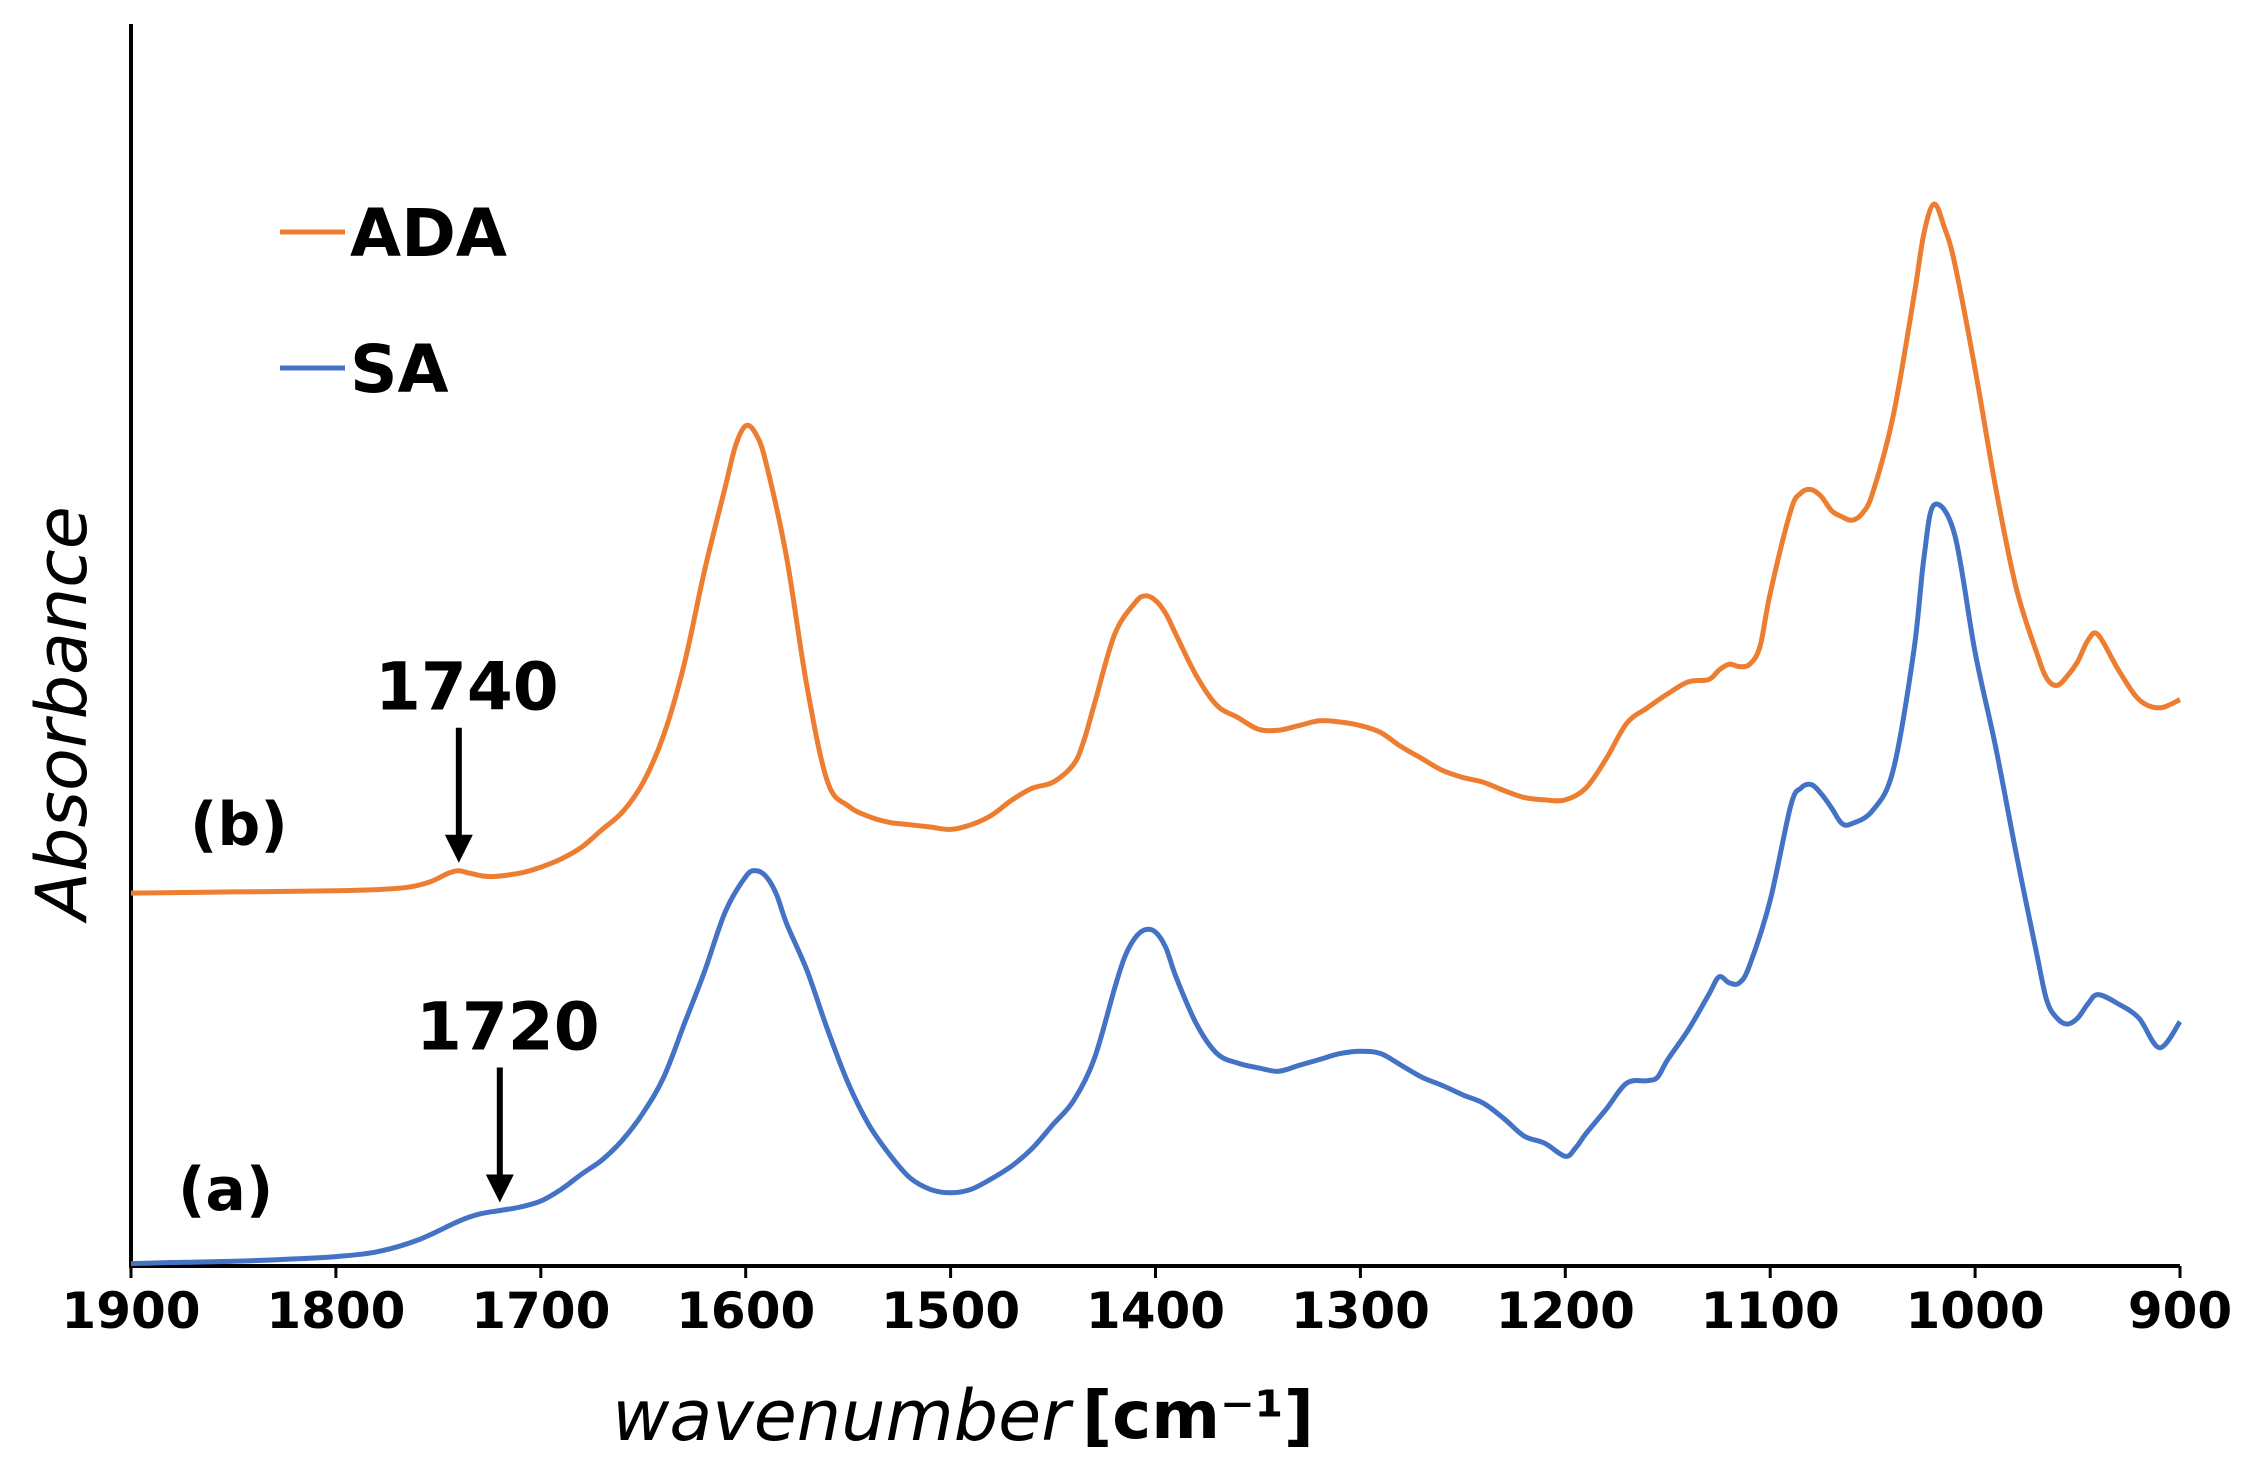 Image resolution: width=2243 pixels, height=1465 pixels. I want to click on x-tick-label: 1200, so click(1565, 1311).